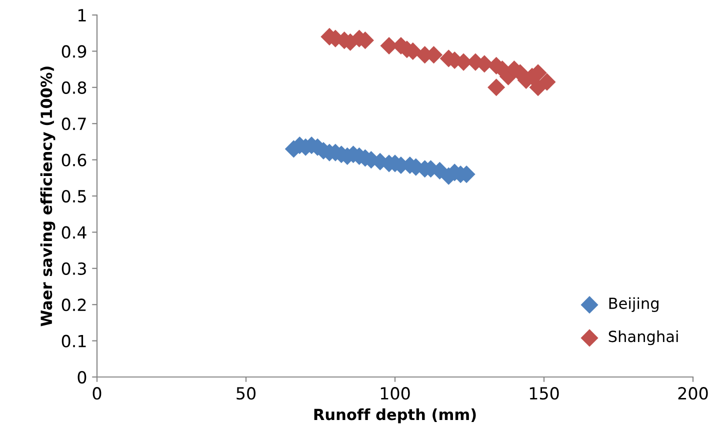 The height and width of the screenshot is (447, 712). What do you see at coordinates (74, 196) in the screenshot?
I see `y-tick-label: 0.5` at bounding box center [74, 196].